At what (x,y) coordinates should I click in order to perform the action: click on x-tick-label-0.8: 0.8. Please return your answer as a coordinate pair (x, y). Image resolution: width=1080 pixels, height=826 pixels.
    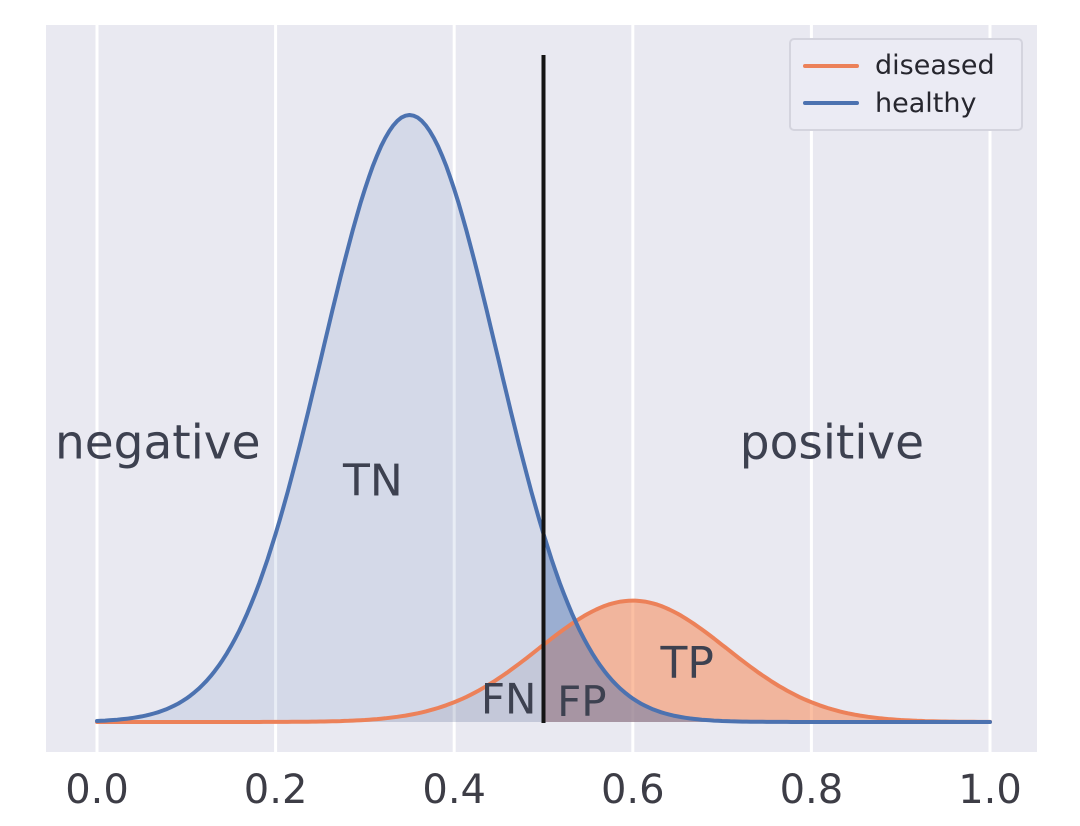
    Looking at the image, I should click on (812, 790).